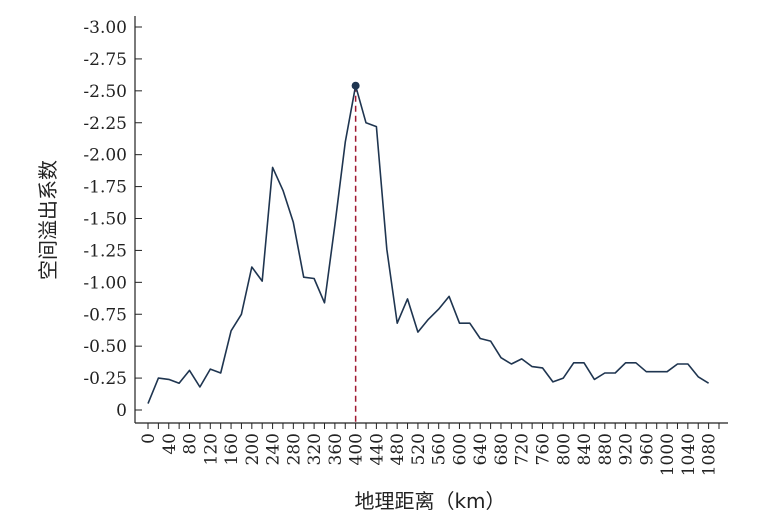 The width and height of the screenshot is (778, 529). What do you see at coordinates (710, 454) in the screenshot?
I see `x-tick-label: 1080` at bounding box center [710, 454].